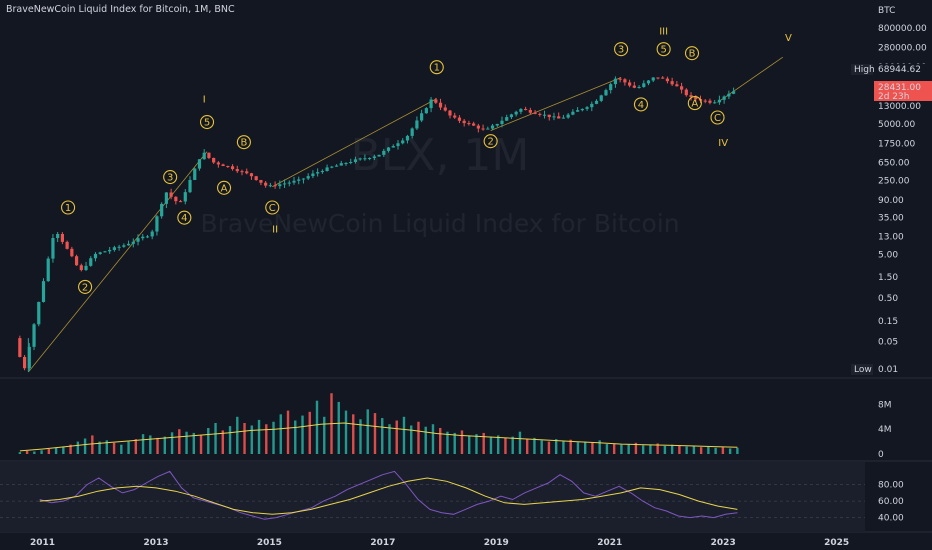 Image resolution: width=932 pixels, height=550 pixels. Describe the element at coordinates (439, 223) in the screenshot. I see `watermark-name: BraveNewCoin Liquid Index for Bitcoin` at that location.